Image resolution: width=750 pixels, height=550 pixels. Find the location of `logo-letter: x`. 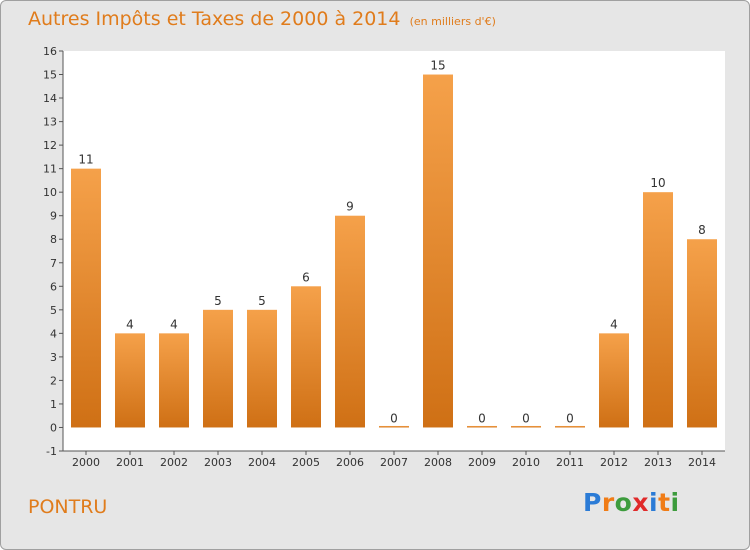

logo-letter: x is located at coordinates (640, 502).